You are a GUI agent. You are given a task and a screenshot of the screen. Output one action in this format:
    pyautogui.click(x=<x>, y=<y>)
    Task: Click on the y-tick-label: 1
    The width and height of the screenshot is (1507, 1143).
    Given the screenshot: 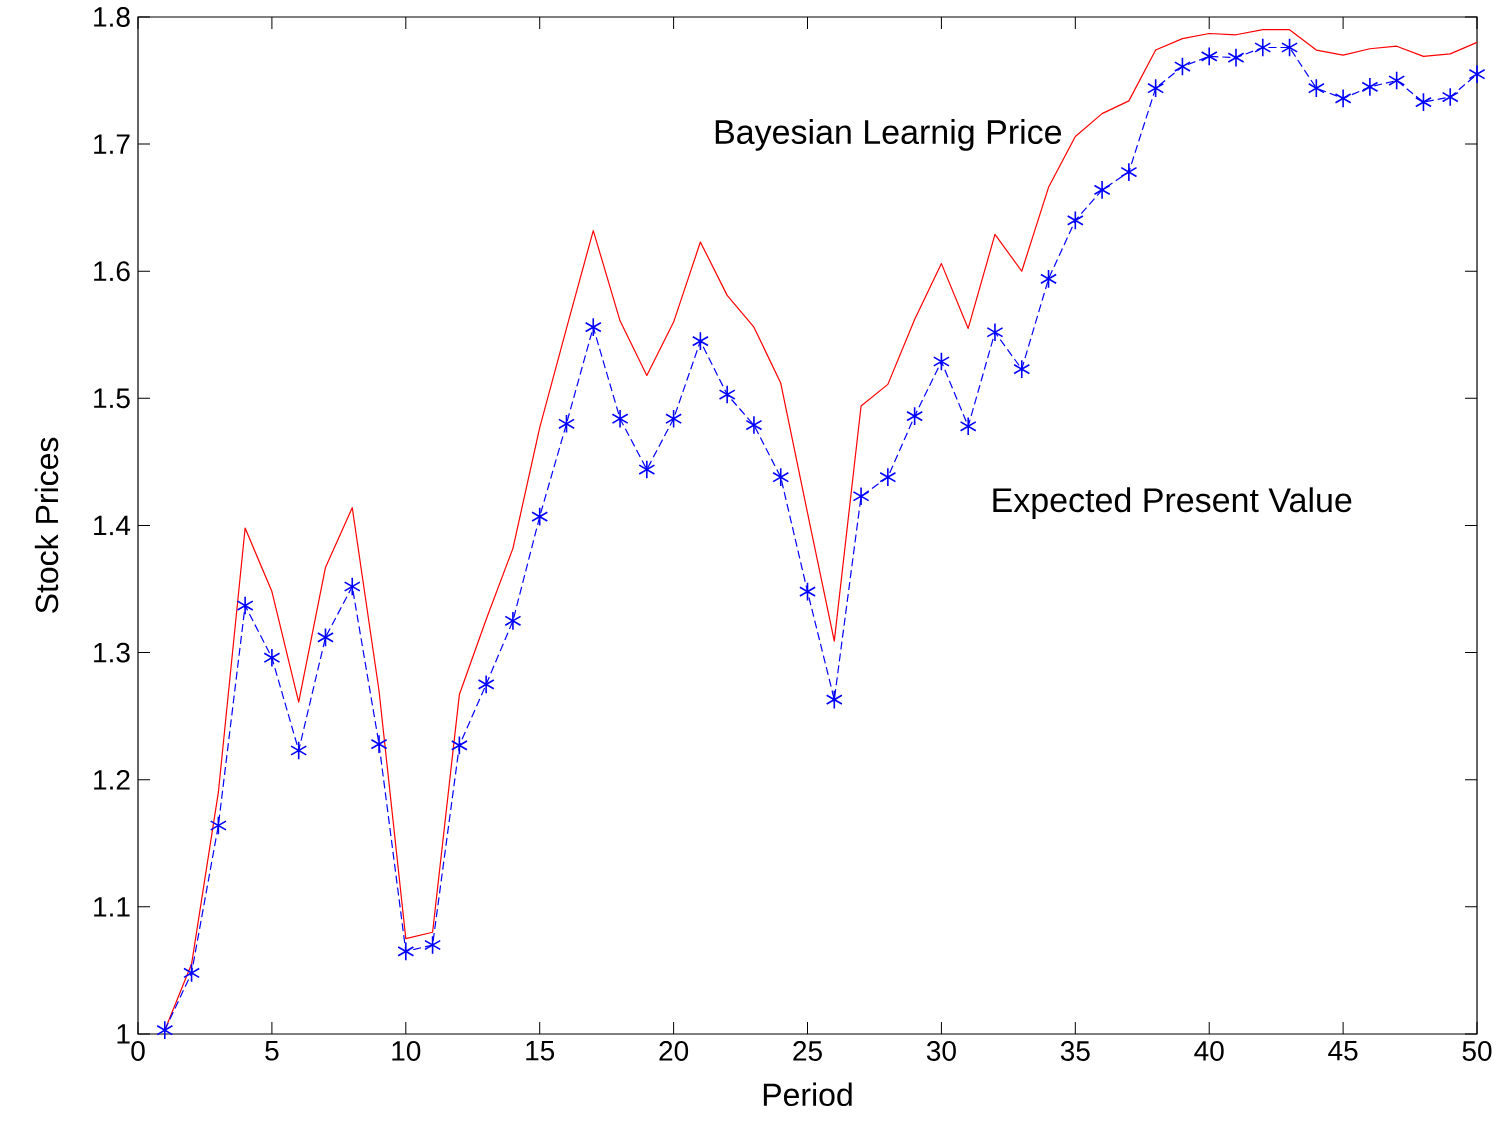 What is the action you would take?
    pyautogui.click(x=123, y=1034)
    